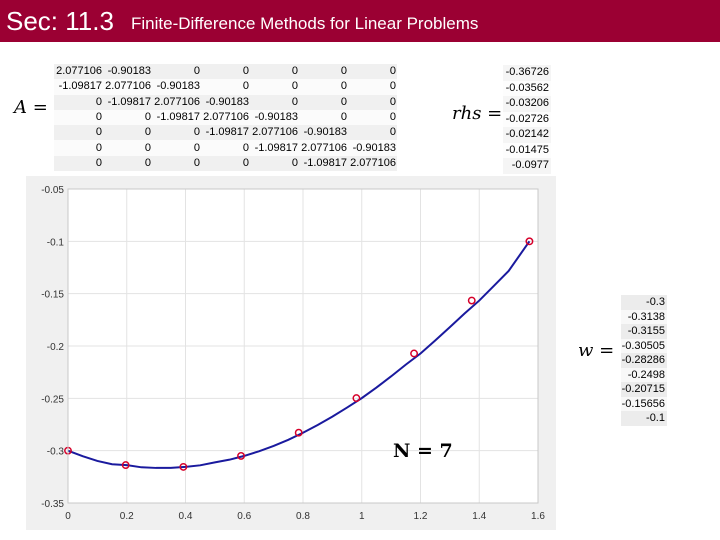 This screenshot has width=720, height=540. What do you see at coordinates (68, 516) in the screenshot?
I see `x-tick-label: 0` at bounding box center [68, 516].